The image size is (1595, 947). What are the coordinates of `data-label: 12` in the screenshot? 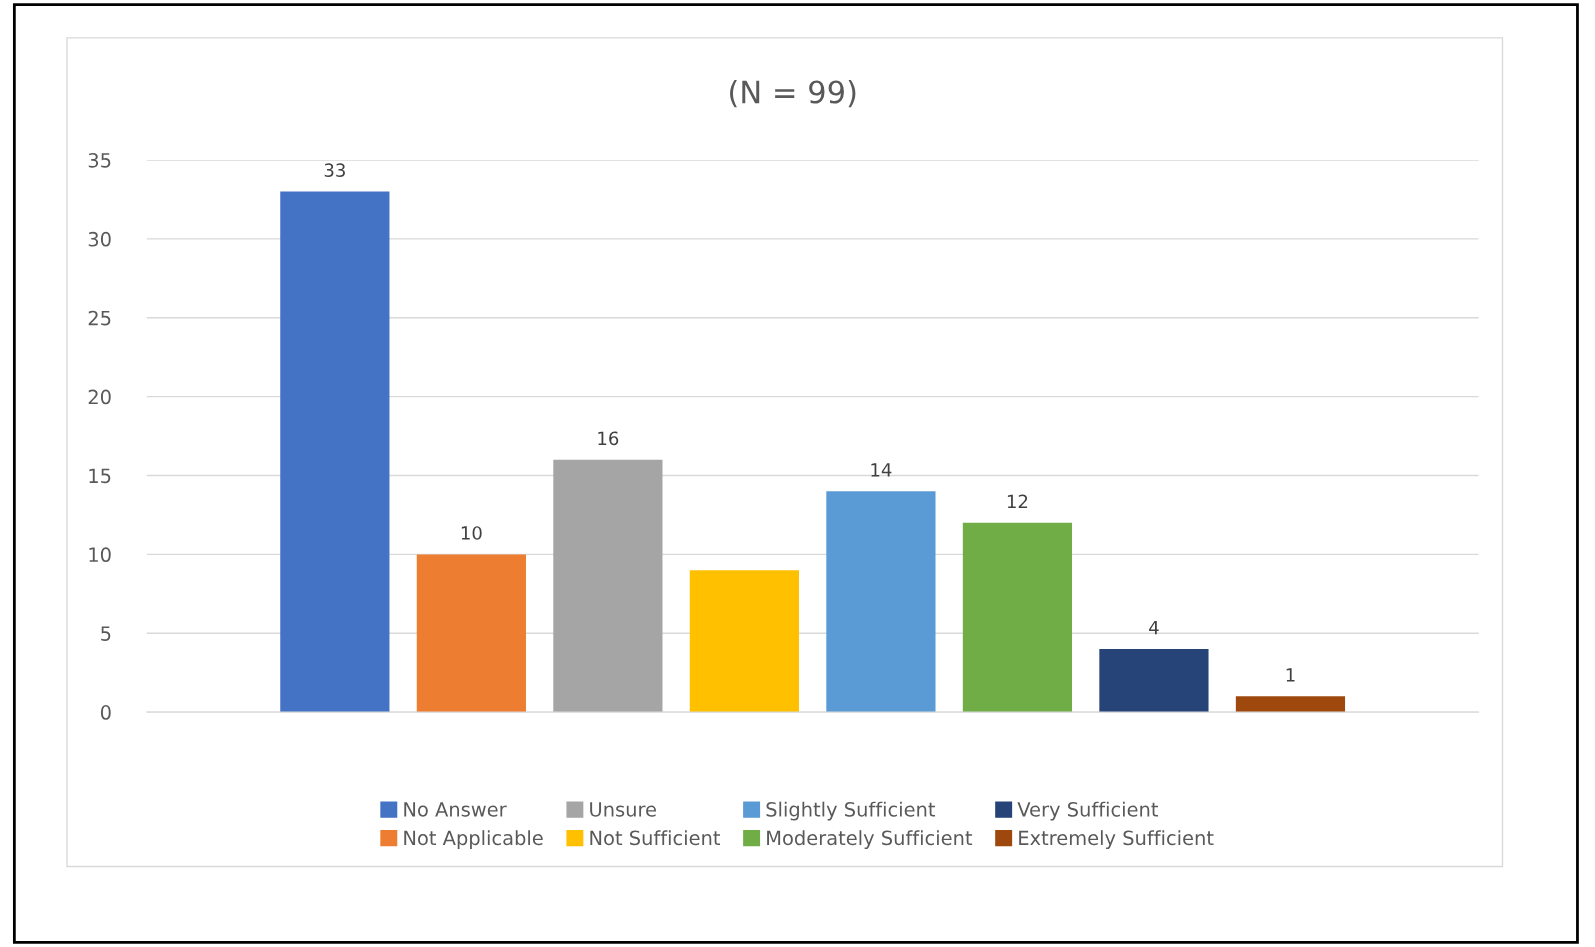 It's located at (1017, 501).